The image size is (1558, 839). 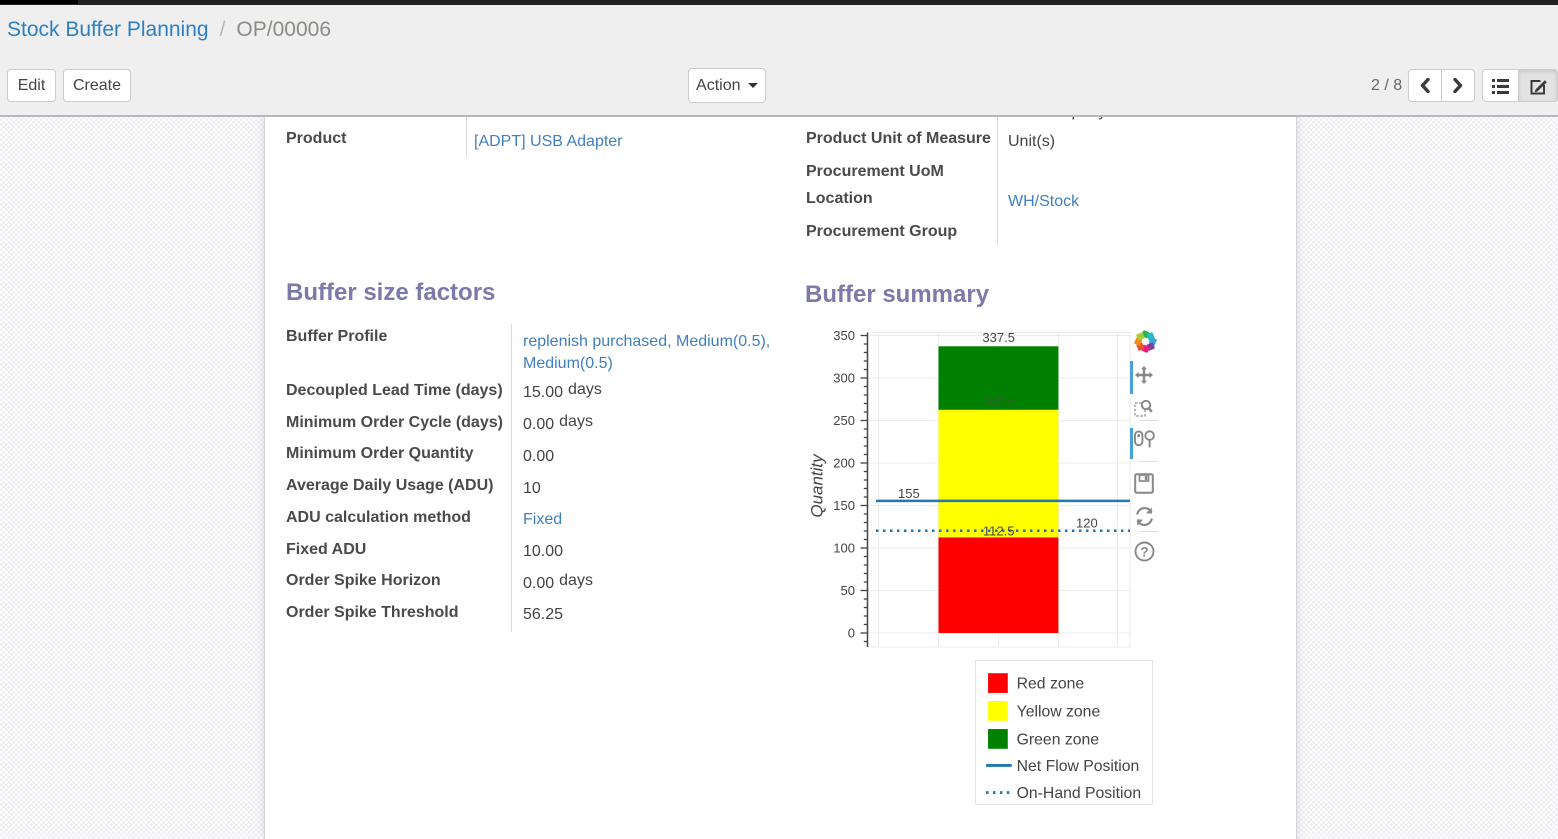 What do you see at coordinates (848, 590) in the screenshot?
I see `svg-text: 50` at bounding box center [848, 590].